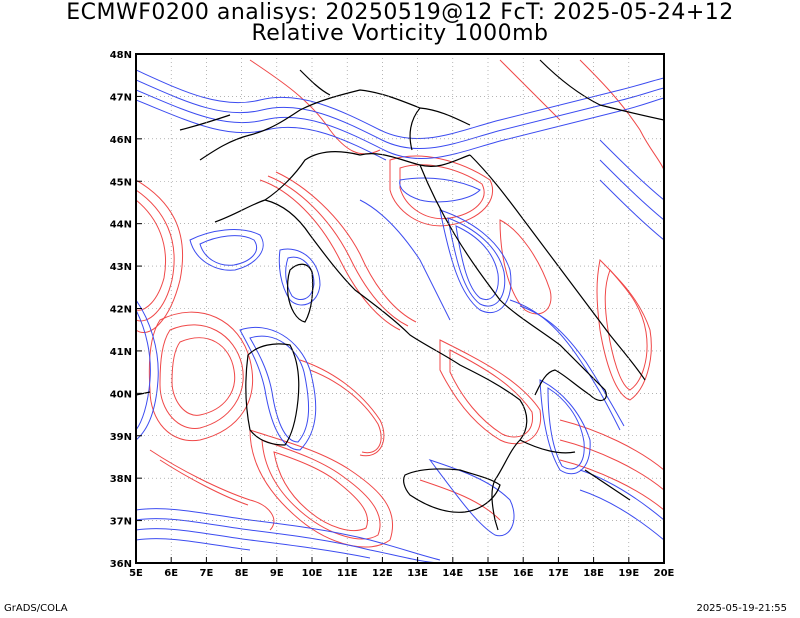  What do you see at coordinates (207, 573) in the screenshot?
I see `lon-tick-label: 7E` at bounding box center [207, 573].